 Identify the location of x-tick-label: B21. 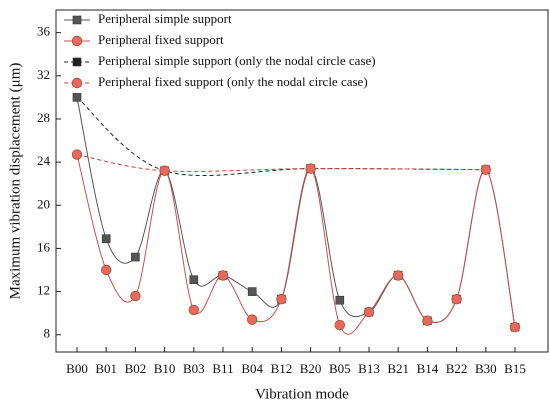
(398, 368).